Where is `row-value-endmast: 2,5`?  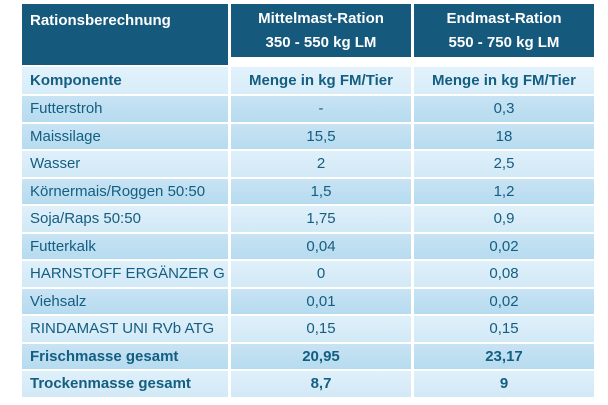
row-value-endmast: 2,5 is located at coordinates (504, 164).